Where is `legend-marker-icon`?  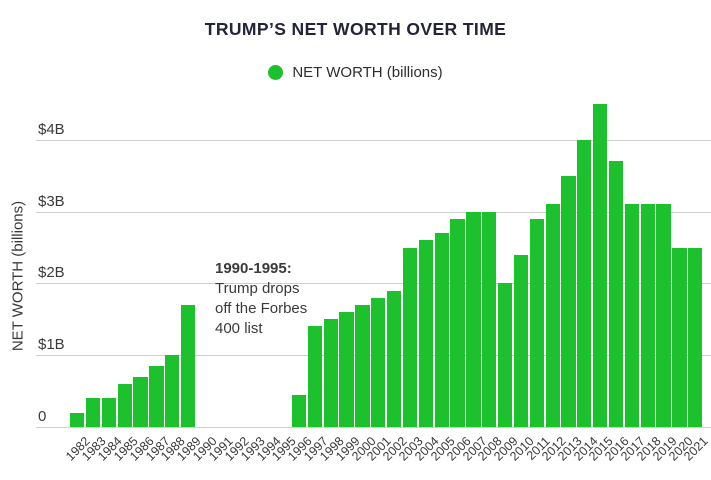 legend-marker-icon is located at coordinates (276, 72).